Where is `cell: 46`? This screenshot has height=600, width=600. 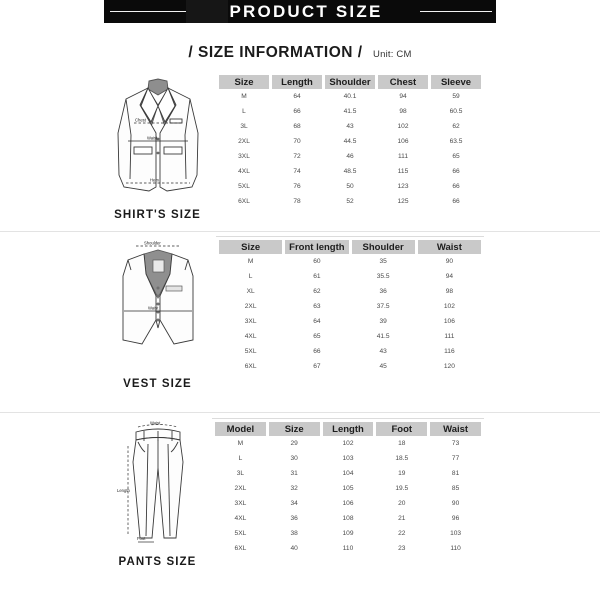
cell: 46 is located at coordinates (350, 156).